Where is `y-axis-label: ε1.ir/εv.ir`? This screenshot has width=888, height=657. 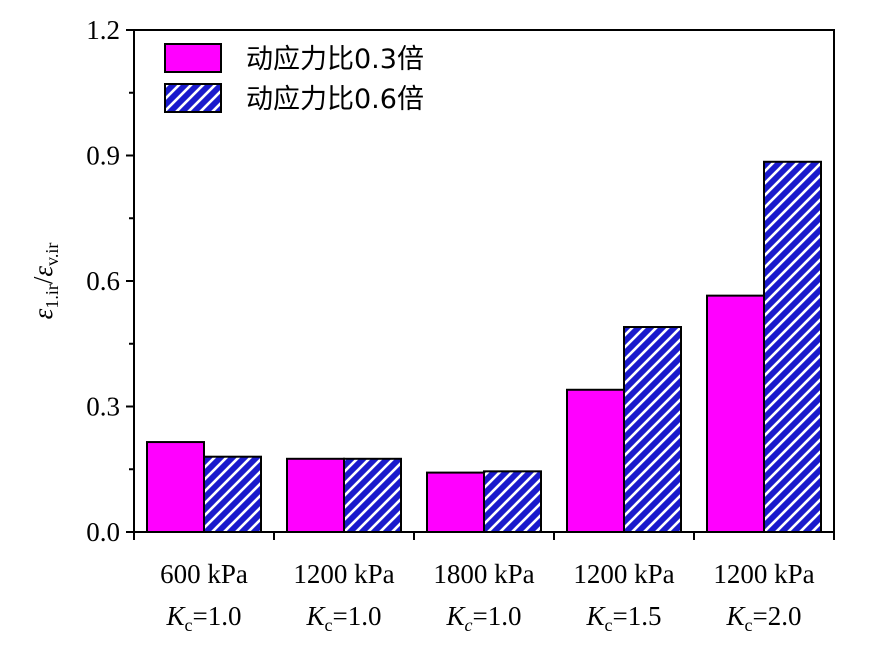
y-axis-label: ε1.ir/εv.ir is located at coordinates (45, 281).